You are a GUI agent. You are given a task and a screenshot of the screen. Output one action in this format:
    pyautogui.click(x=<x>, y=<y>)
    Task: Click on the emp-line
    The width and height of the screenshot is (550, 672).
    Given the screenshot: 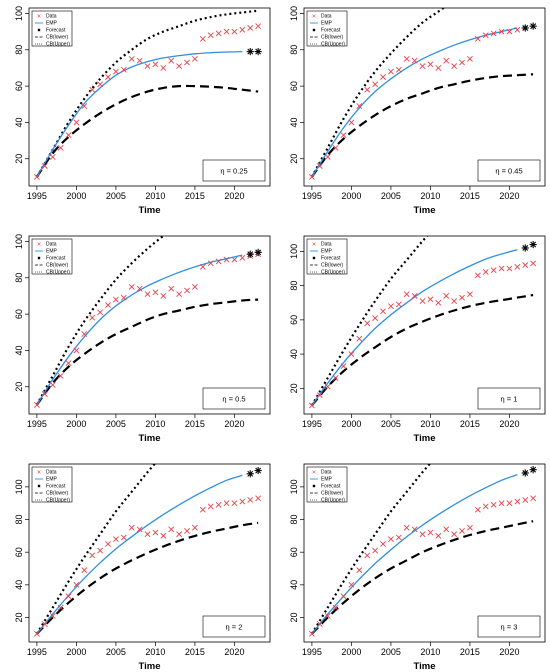 What is the action you would take?
    pyautogui.click(x=139, y=114)
    